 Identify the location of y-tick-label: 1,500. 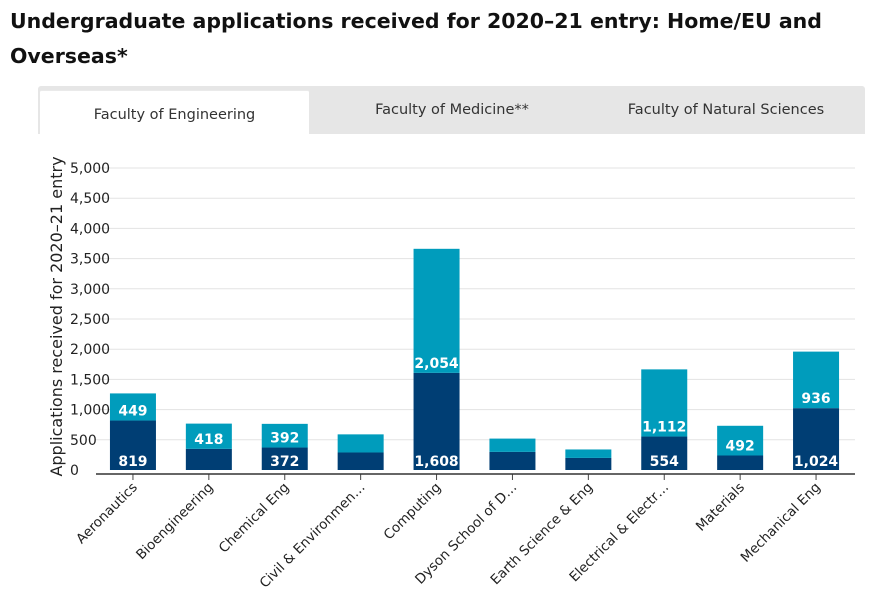
(90, 380).